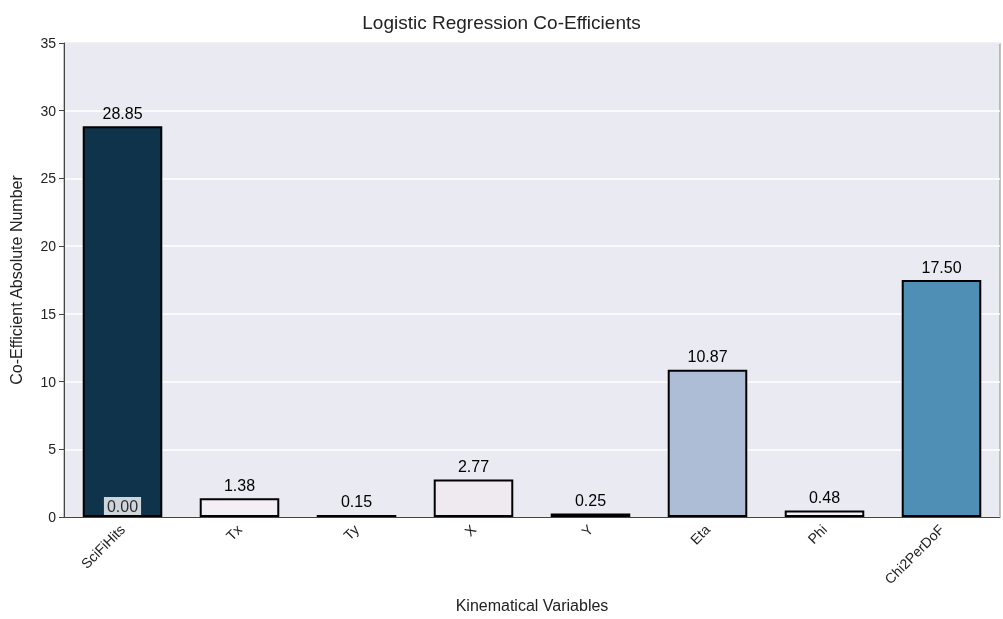 This screenshot has width=1003, height=619. Describe the element at coordinates (122, 506) in the screenshot. I see `annotation: 0.00` at that location.